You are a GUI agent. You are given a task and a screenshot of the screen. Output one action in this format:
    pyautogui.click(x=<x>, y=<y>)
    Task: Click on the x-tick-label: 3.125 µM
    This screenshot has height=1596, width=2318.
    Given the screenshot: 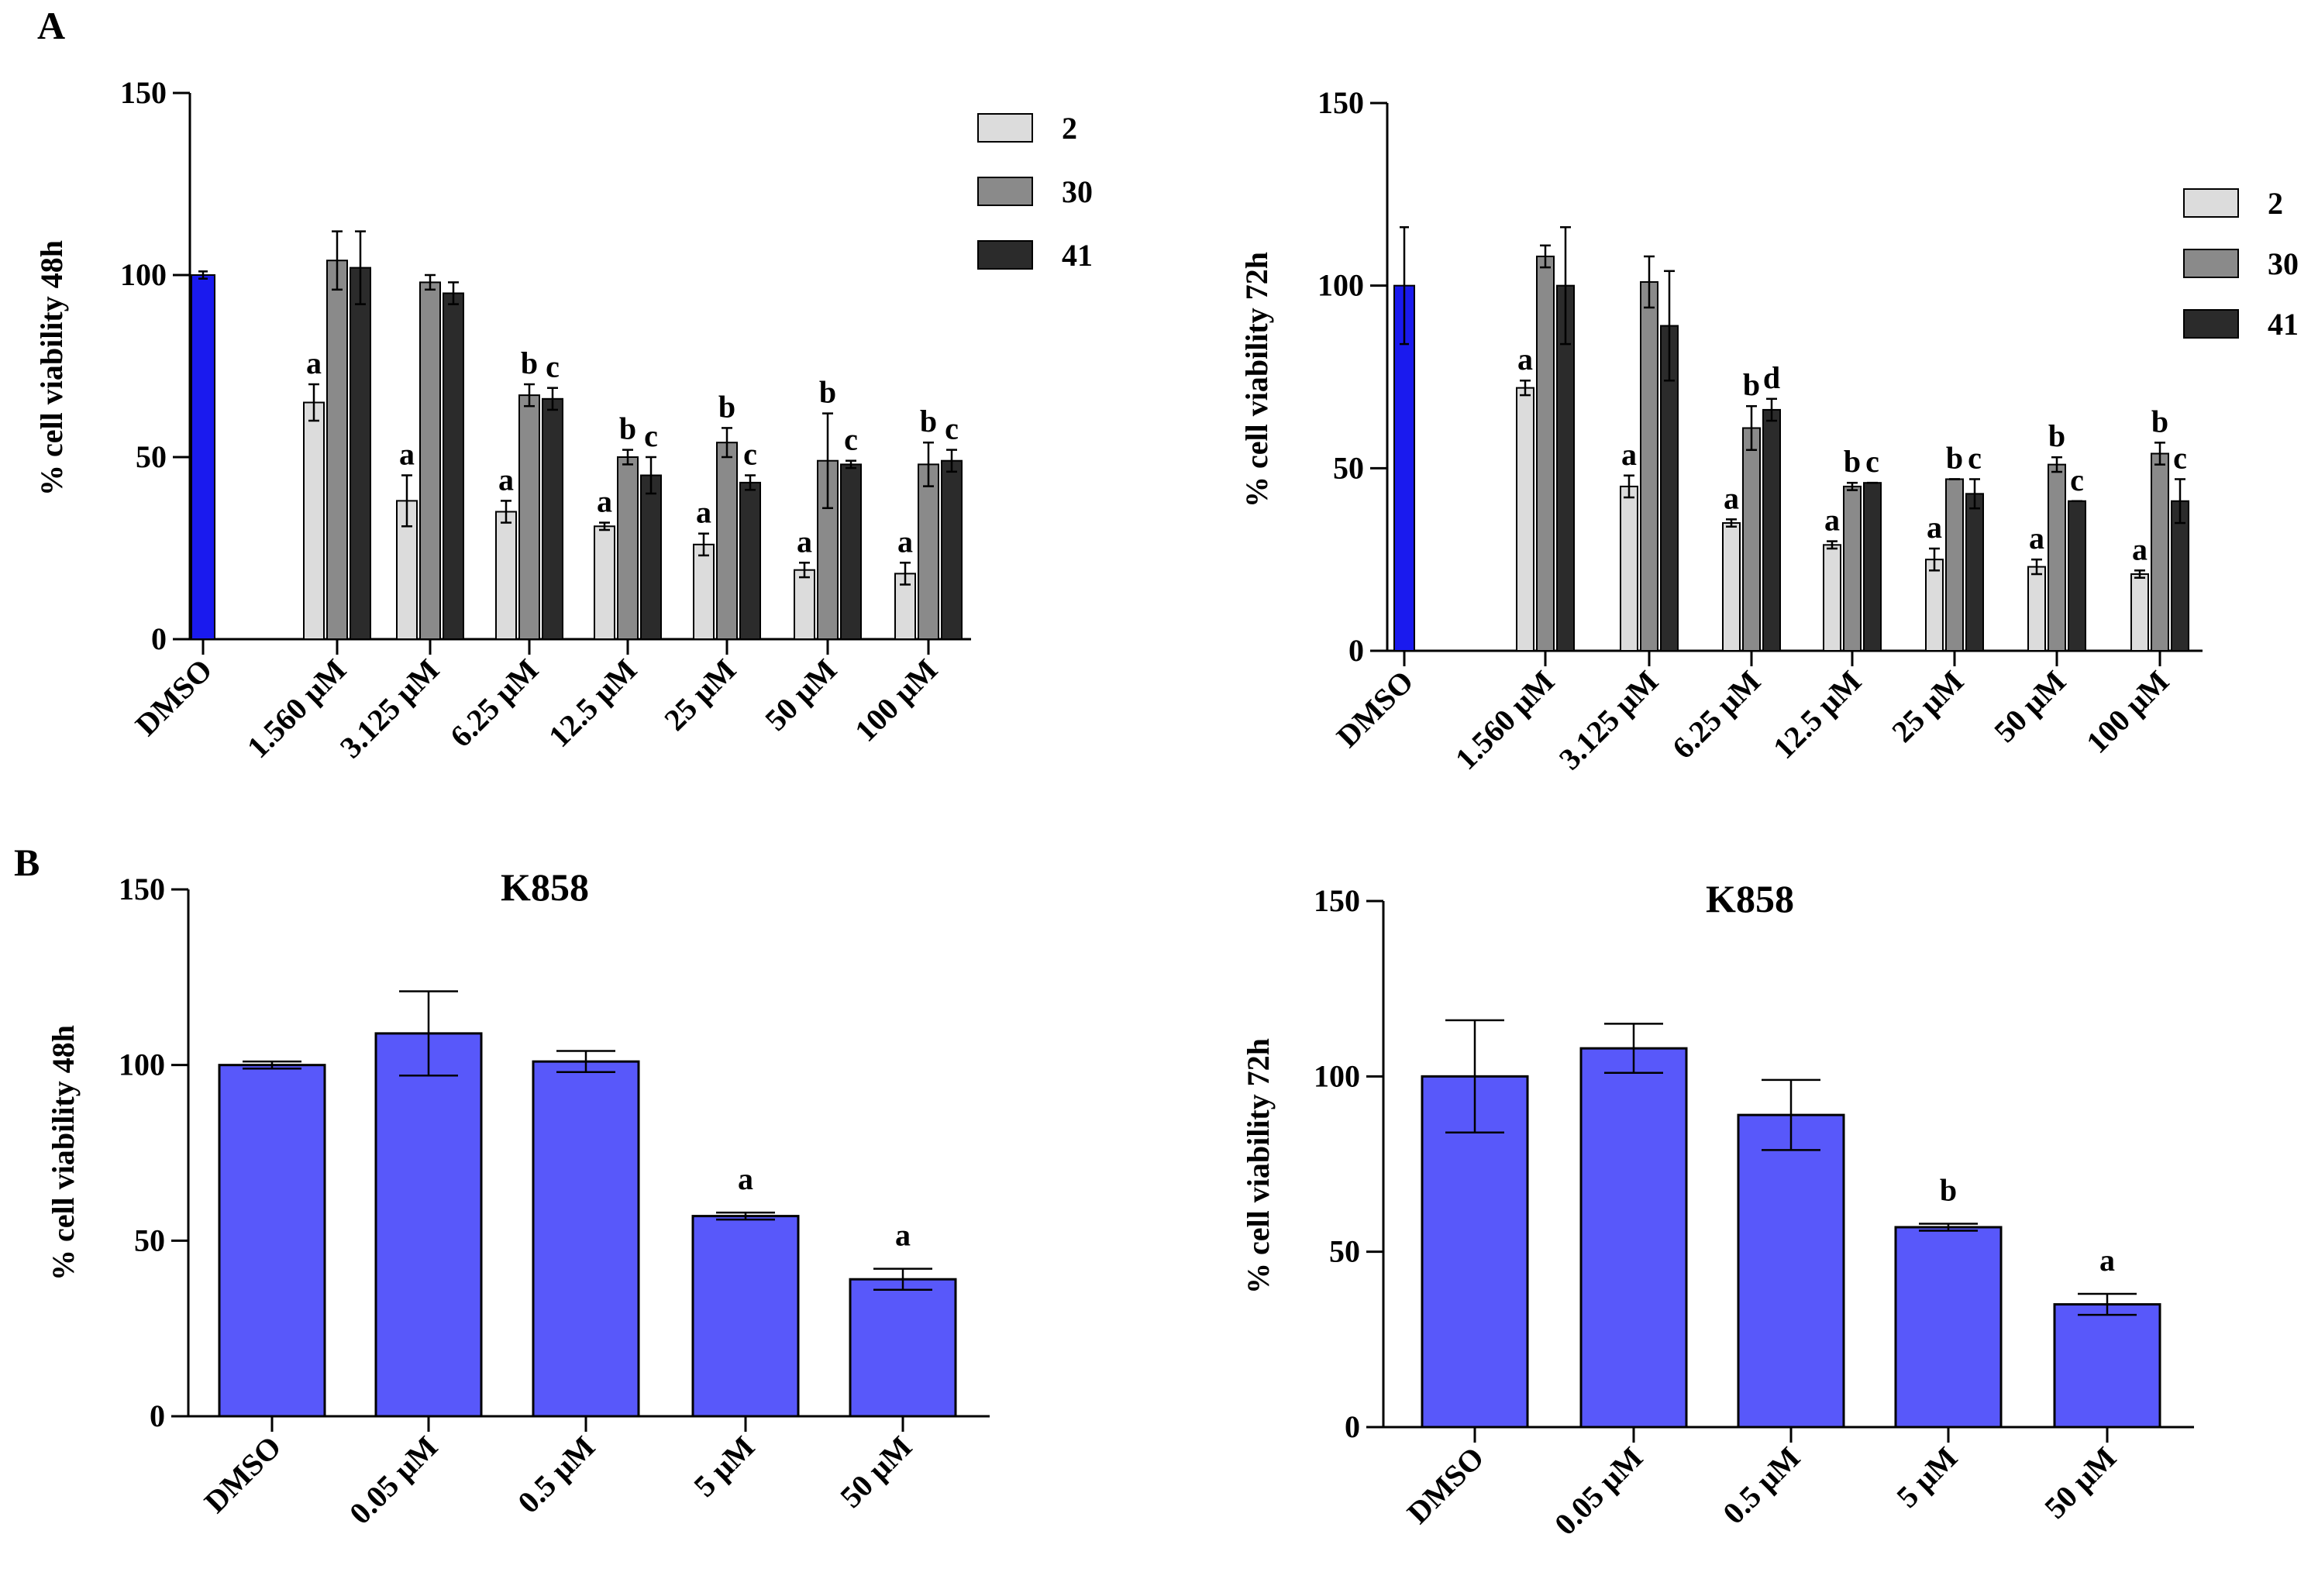 What is the action you would take?
    pyautogui.click(x=390, y=708)
    